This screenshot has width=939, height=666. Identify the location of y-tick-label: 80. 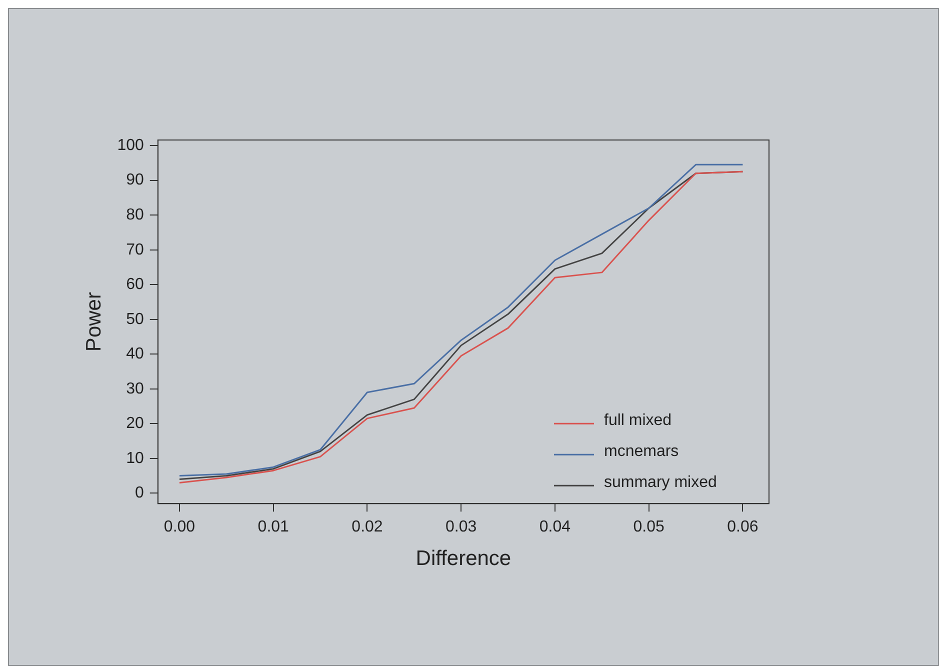
(135, 215).